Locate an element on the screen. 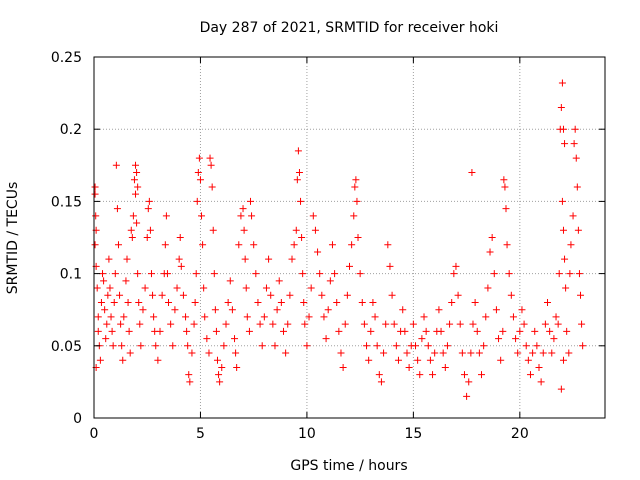  y-tick-label: 0.05 is located at coordinates (66, 347).